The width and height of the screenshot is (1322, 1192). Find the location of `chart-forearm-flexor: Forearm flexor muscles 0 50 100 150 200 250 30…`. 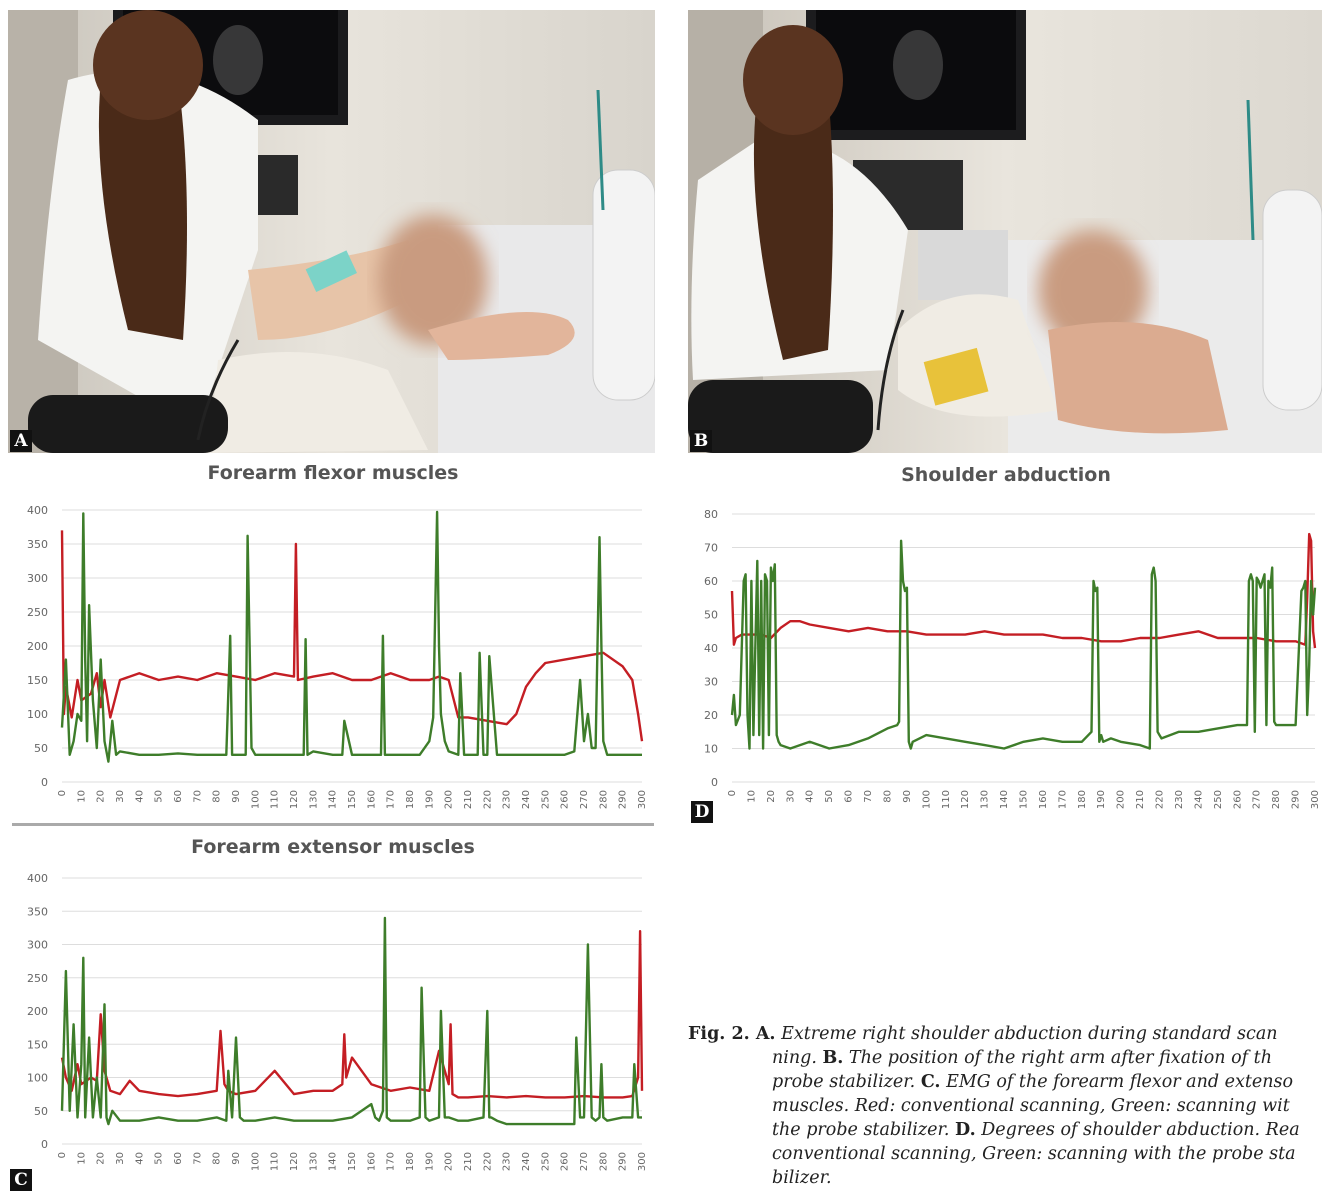

chart-forearm-flexor: Forearm flexor muscles 0 50 100 150 200 250 30… is located at coordinates (333, 640).